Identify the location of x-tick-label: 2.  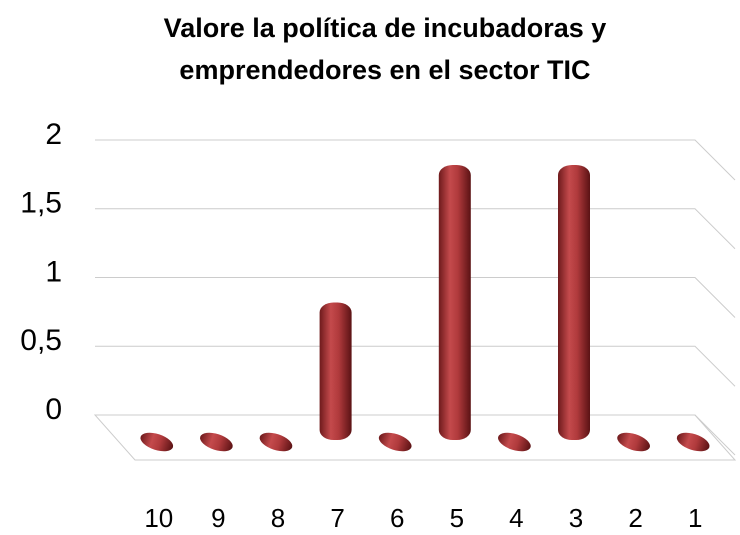
(635, 518).